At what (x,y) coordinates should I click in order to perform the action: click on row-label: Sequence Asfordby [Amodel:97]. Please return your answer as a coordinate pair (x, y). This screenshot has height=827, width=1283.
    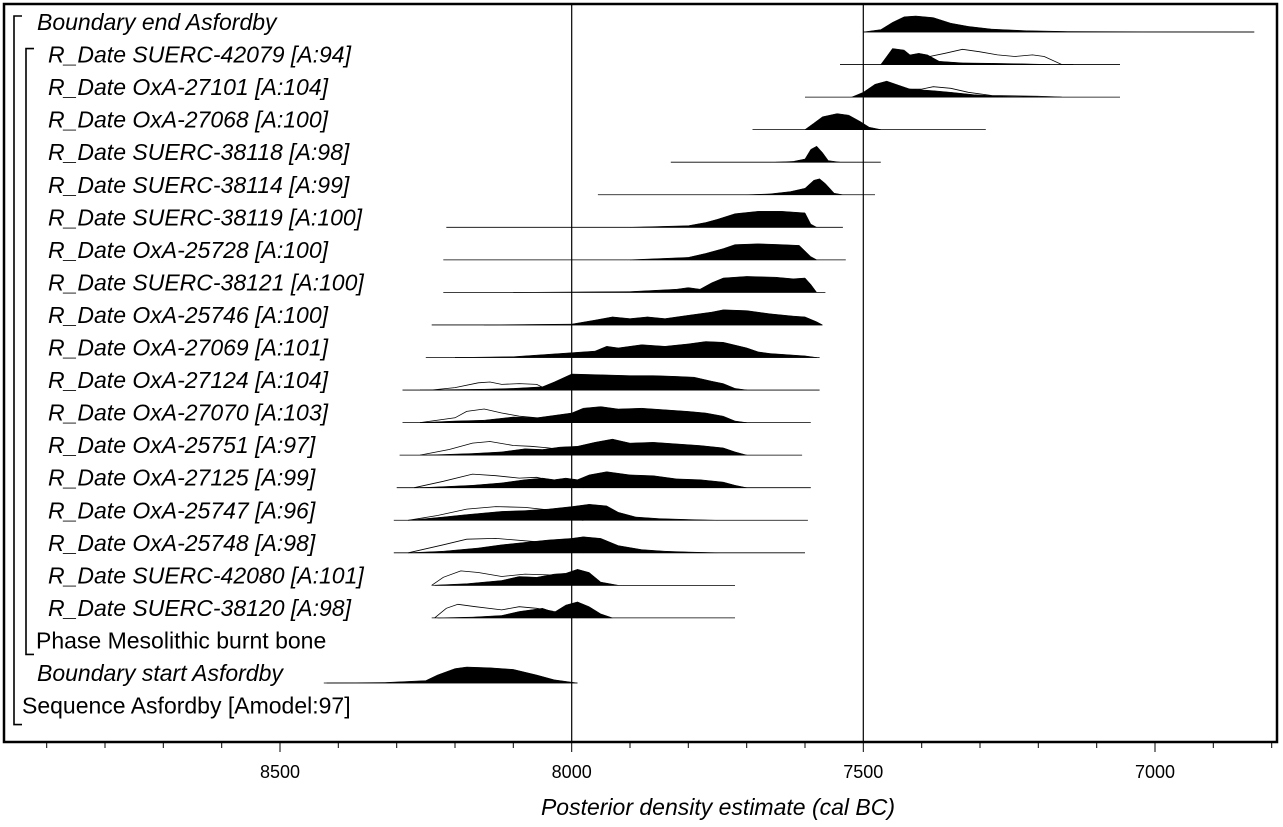
    Looking at the image, I should click on (186, 706).